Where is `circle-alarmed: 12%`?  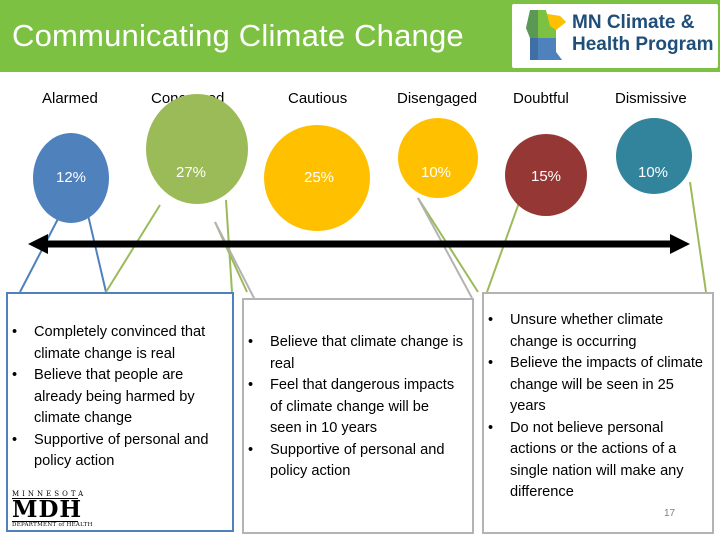
circle-alarmed: 12% is located at coordinates (71, 178).